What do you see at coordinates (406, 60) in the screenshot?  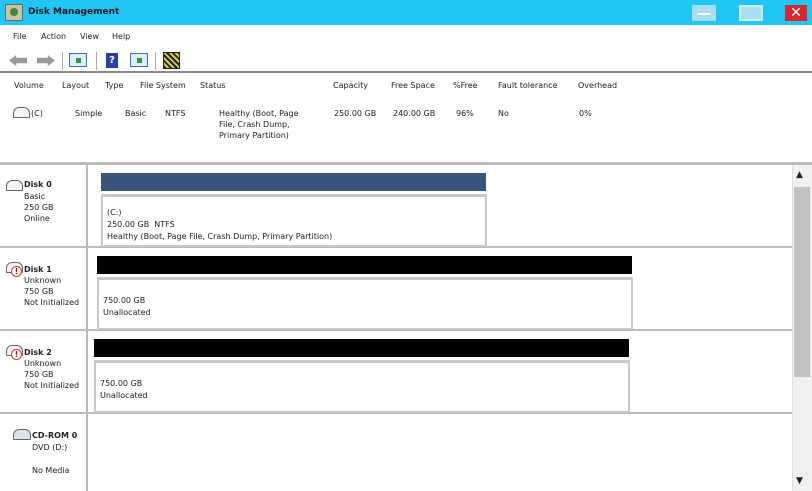 I see `toolbar` at bounding box center [406, 60].